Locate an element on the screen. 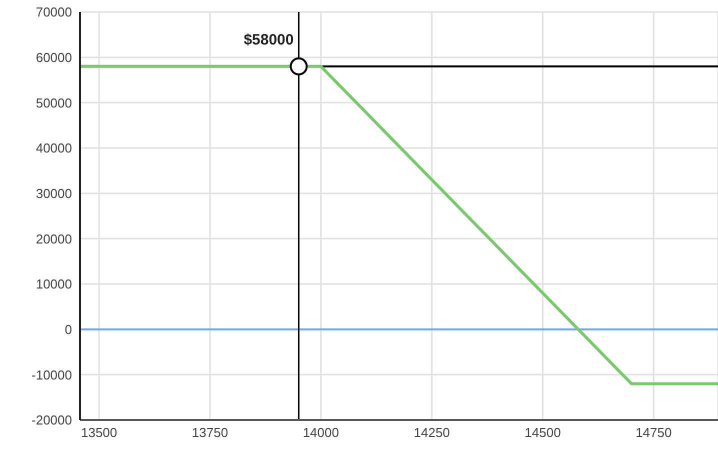 The image size is (718, 456). annotation: $58000 is located at coordinates (269, 39).